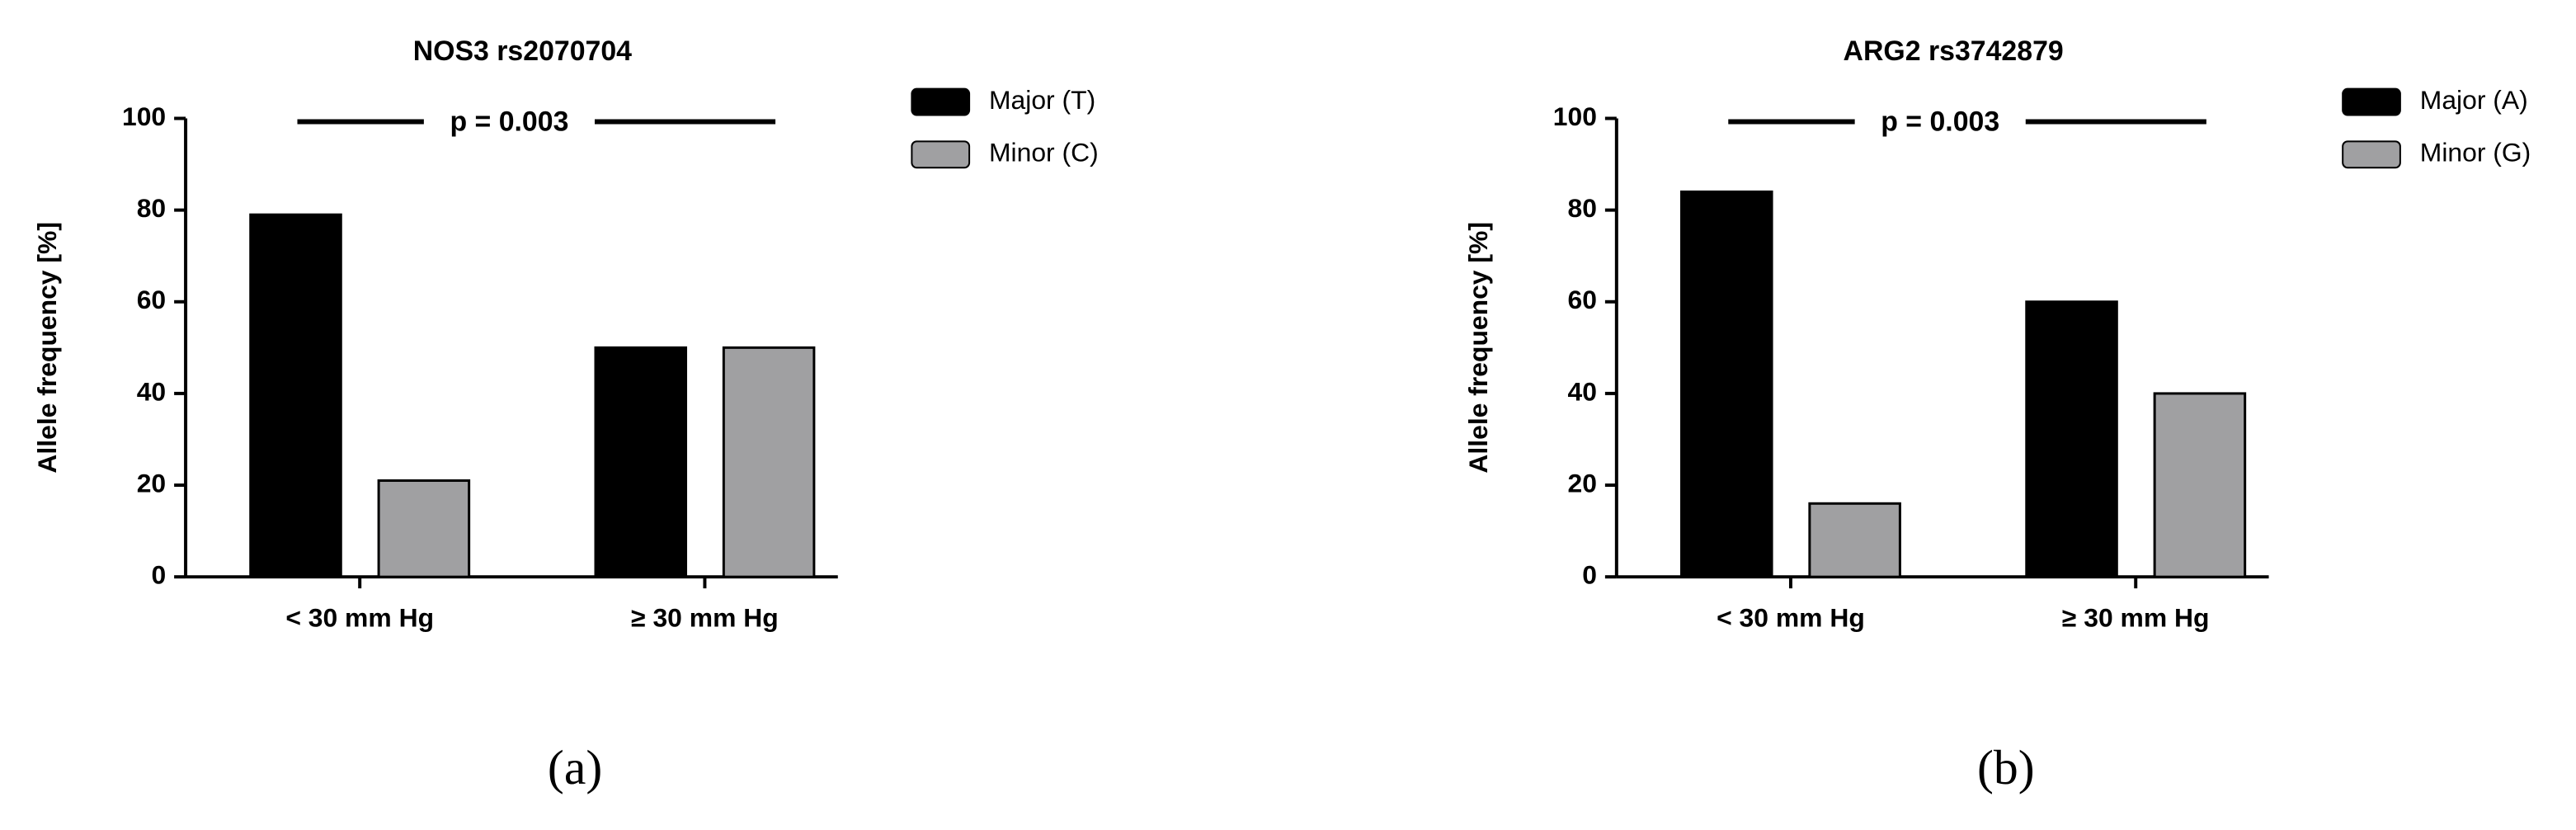 The width and height of the screenshot is (2576, 830). What do you see at coordinates (2475, 152) in the screenshot?
I see `legend-label: Minor (G)` at bounding box center [2475, 152].